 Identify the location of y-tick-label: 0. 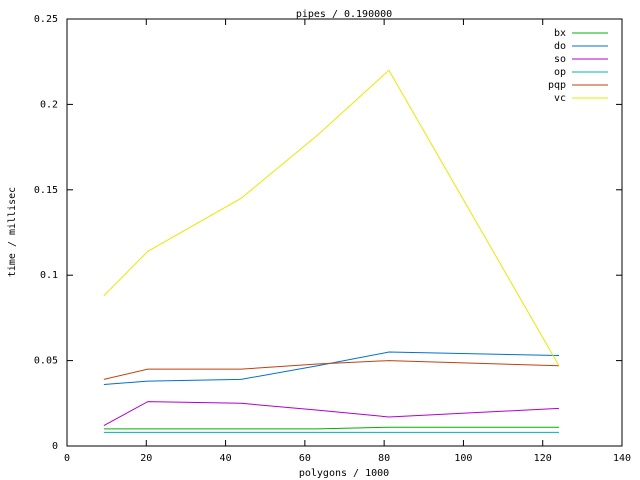
(55, 446).